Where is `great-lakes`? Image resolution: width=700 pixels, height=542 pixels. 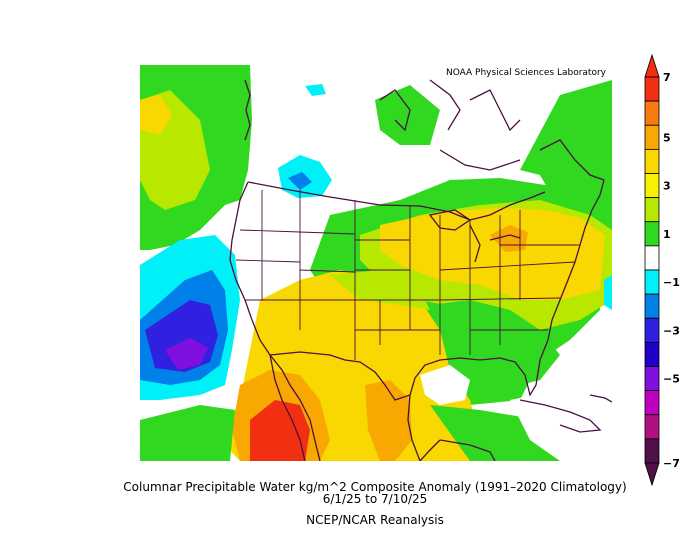
great-lakes is located at coordinates (474, 236).